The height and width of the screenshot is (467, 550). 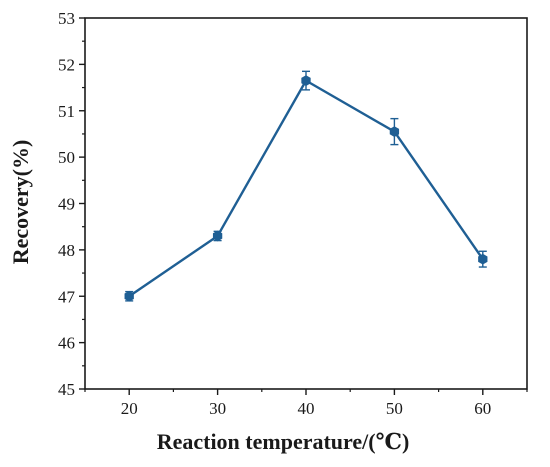 What do you see at coordinates (217, 408) in the screenshot?
I see `x-tick-label: 30` at bounding box center [217, 408].